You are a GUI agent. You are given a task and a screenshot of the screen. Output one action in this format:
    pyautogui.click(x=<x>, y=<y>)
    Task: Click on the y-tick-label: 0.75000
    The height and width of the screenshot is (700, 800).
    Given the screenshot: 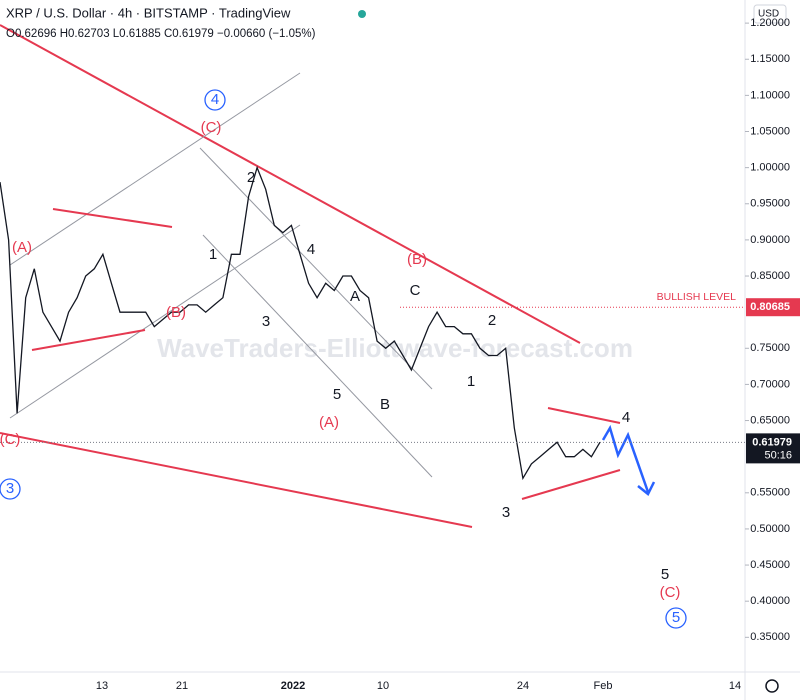 What is the action you would take?
    pyautogui.click(x=770, y=348)
    